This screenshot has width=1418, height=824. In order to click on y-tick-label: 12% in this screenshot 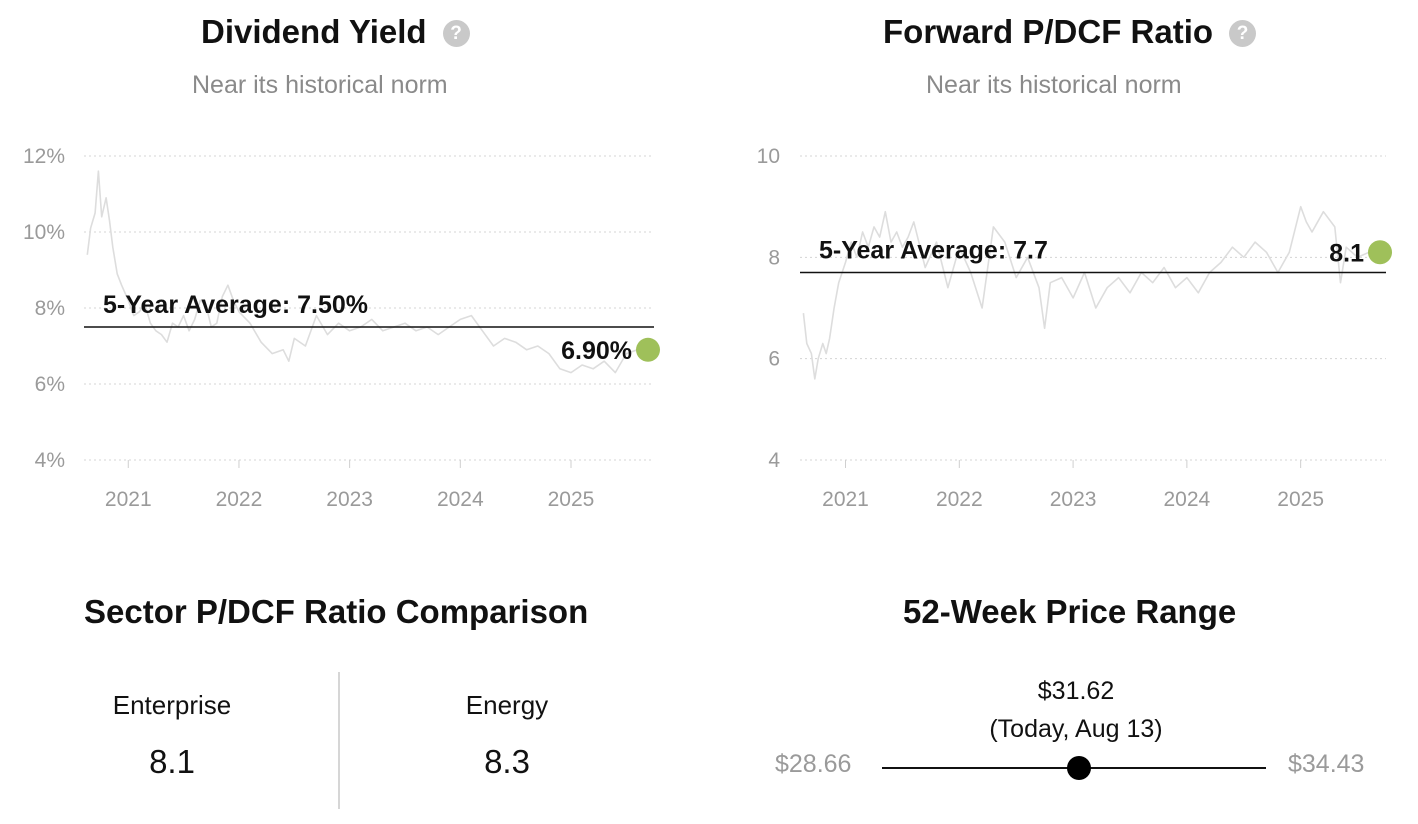, I will do `click(44, 156)`.